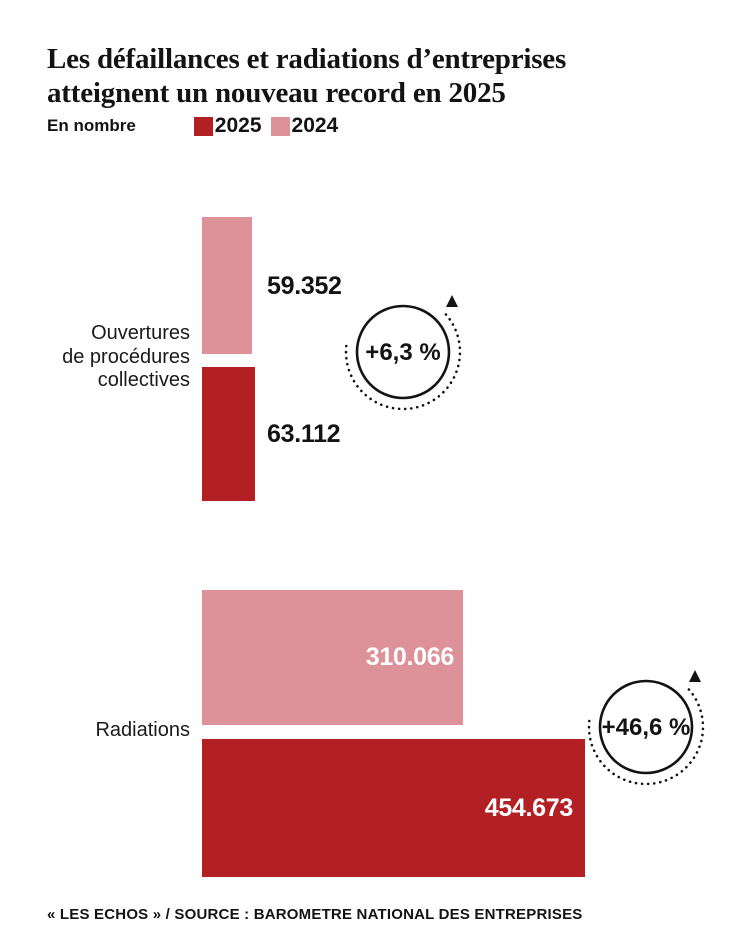 This screenshot has height=938, width=750. Describe the element at coordinates (228, 434) in the screenshot. I see `bar-2025-ouvertures` at that location.